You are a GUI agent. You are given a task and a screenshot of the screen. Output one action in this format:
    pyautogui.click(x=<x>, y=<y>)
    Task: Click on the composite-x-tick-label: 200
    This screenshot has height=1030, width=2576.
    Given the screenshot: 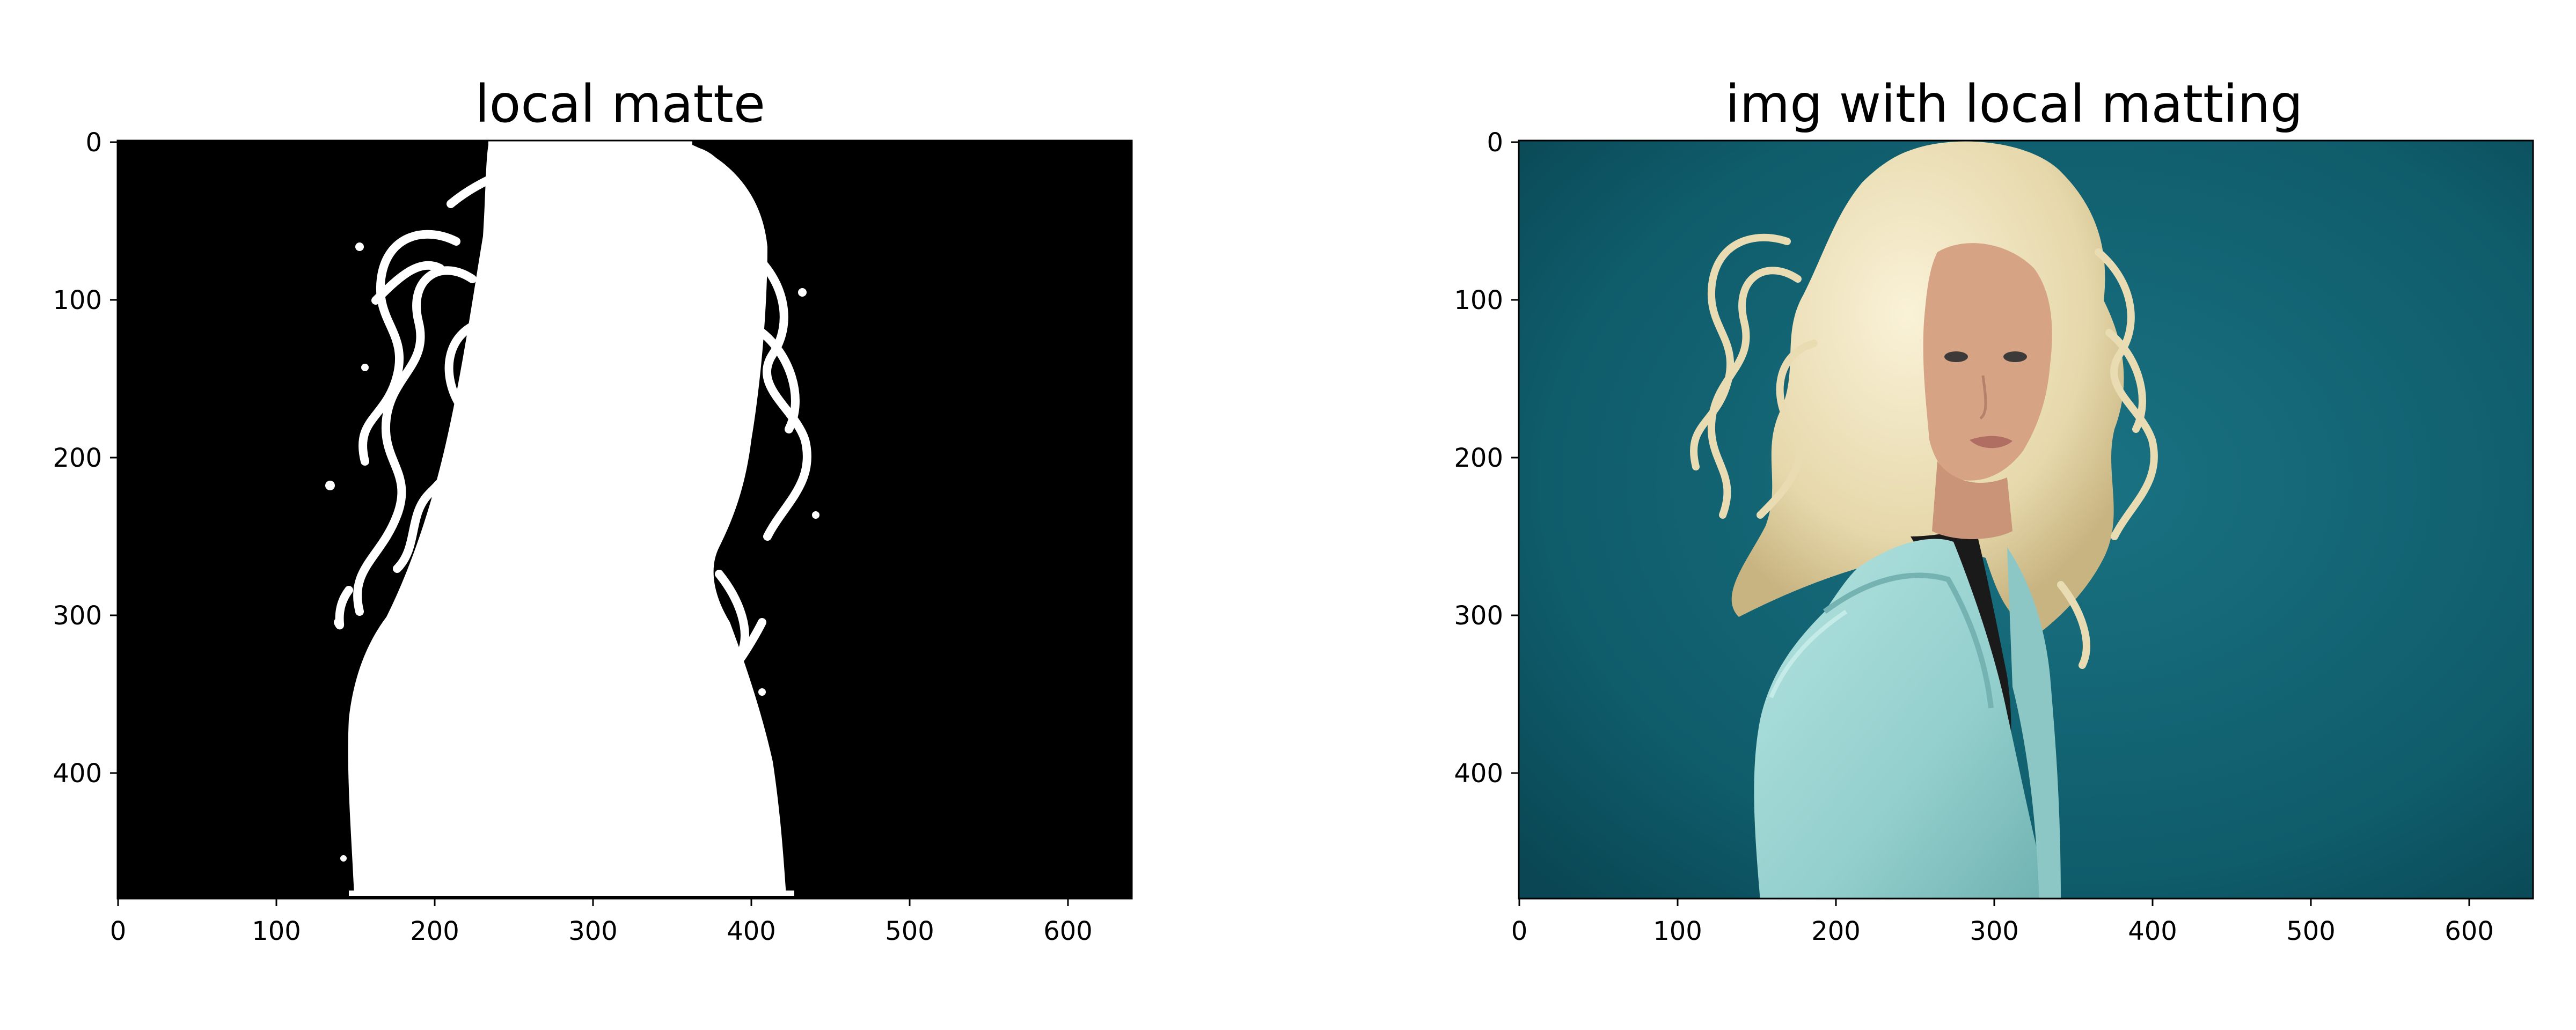 What is the action you would take?
    pyautogui.click(x=1836, y=931)
    